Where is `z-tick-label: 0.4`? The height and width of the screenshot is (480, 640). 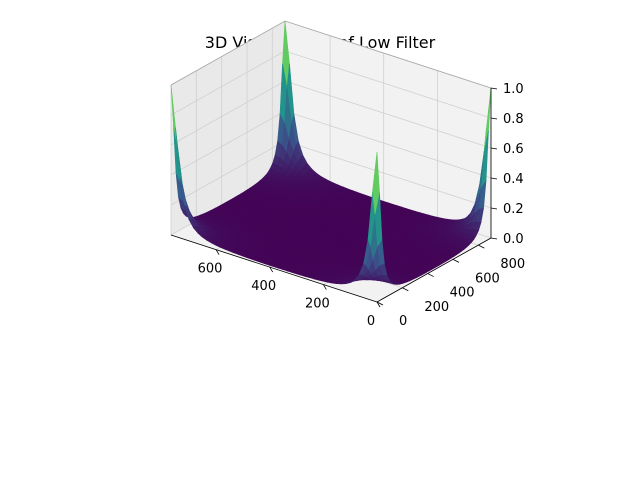
z-tick-label: 0.4 is located at coordinates (513, 179).